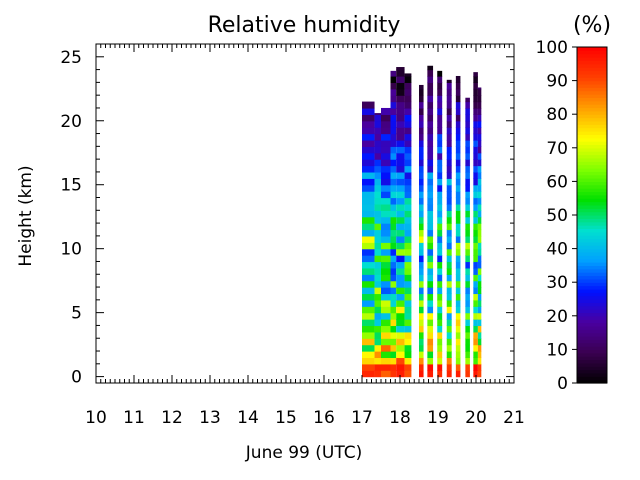  I want to click on colorbar-tick-label: 0, so click(562, 384).